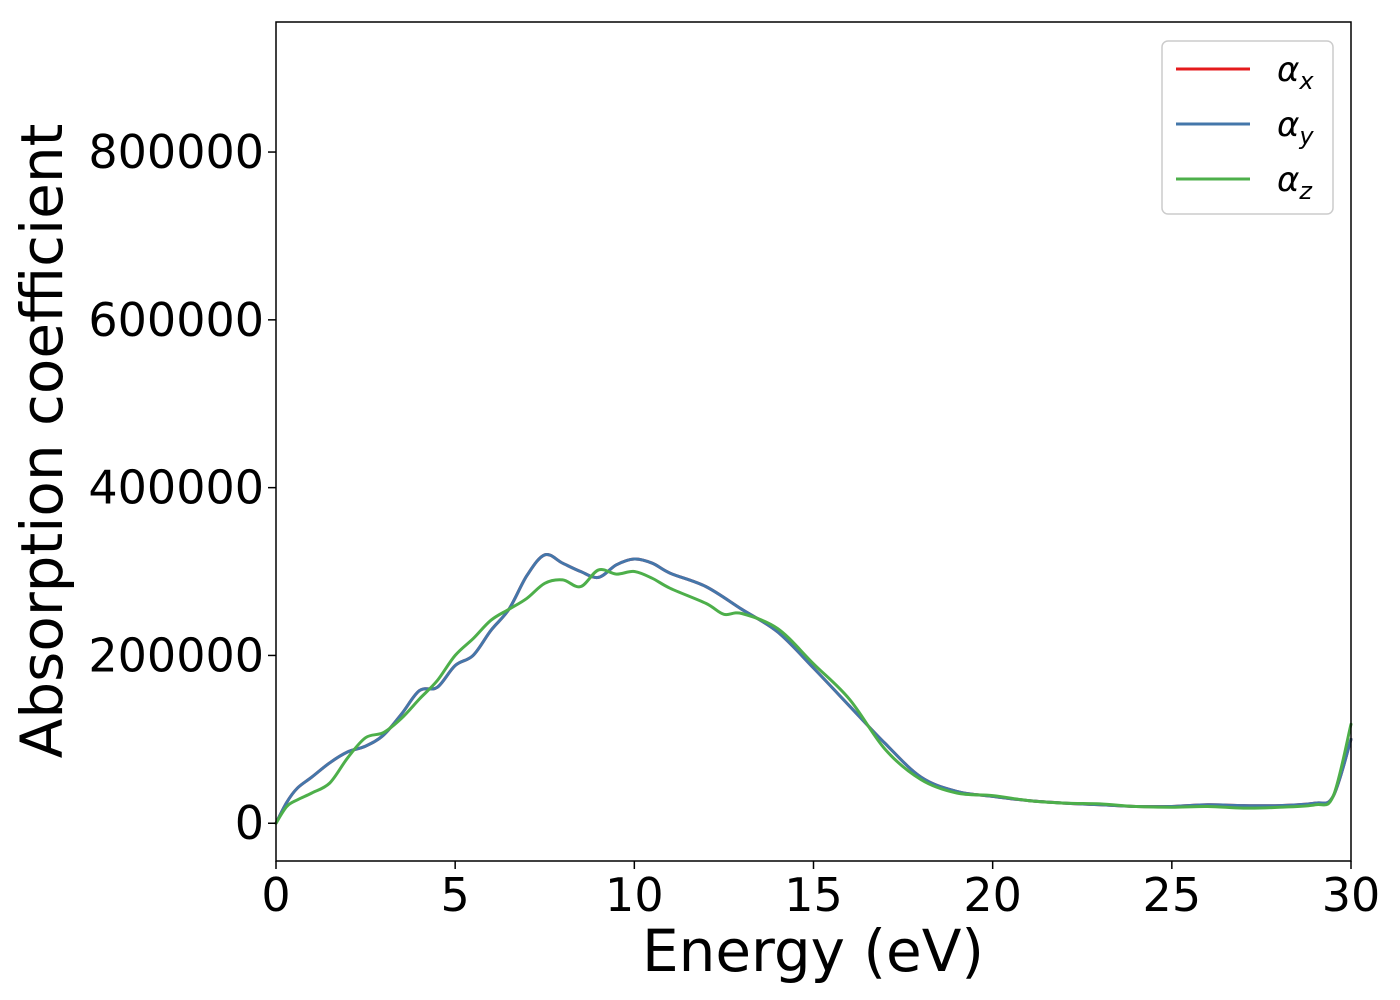 The height and width of the screenshot is (1000, 1400). Describe the element at coordinates (176, 488) in the screenshot. I see `y-tick-label: 400000` at that location.